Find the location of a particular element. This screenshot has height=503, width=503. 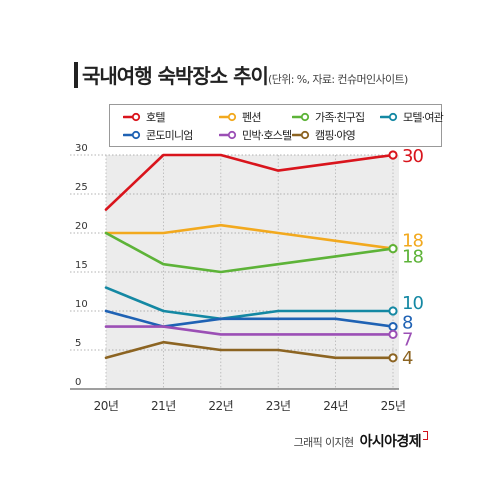

x-tick-label: 24년 is located at coordinates (335, 406).